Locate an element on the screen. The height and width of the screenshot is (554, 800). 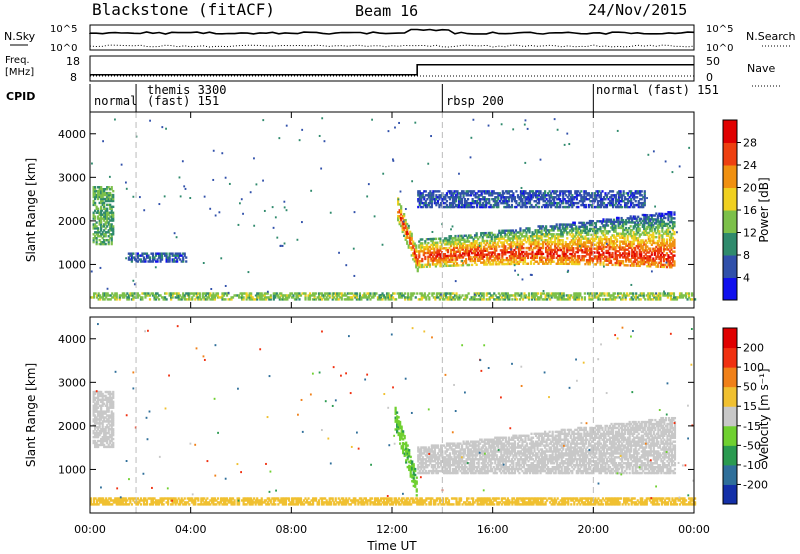
cpid-mode-normal: normal is located at coordinates (115, 101).